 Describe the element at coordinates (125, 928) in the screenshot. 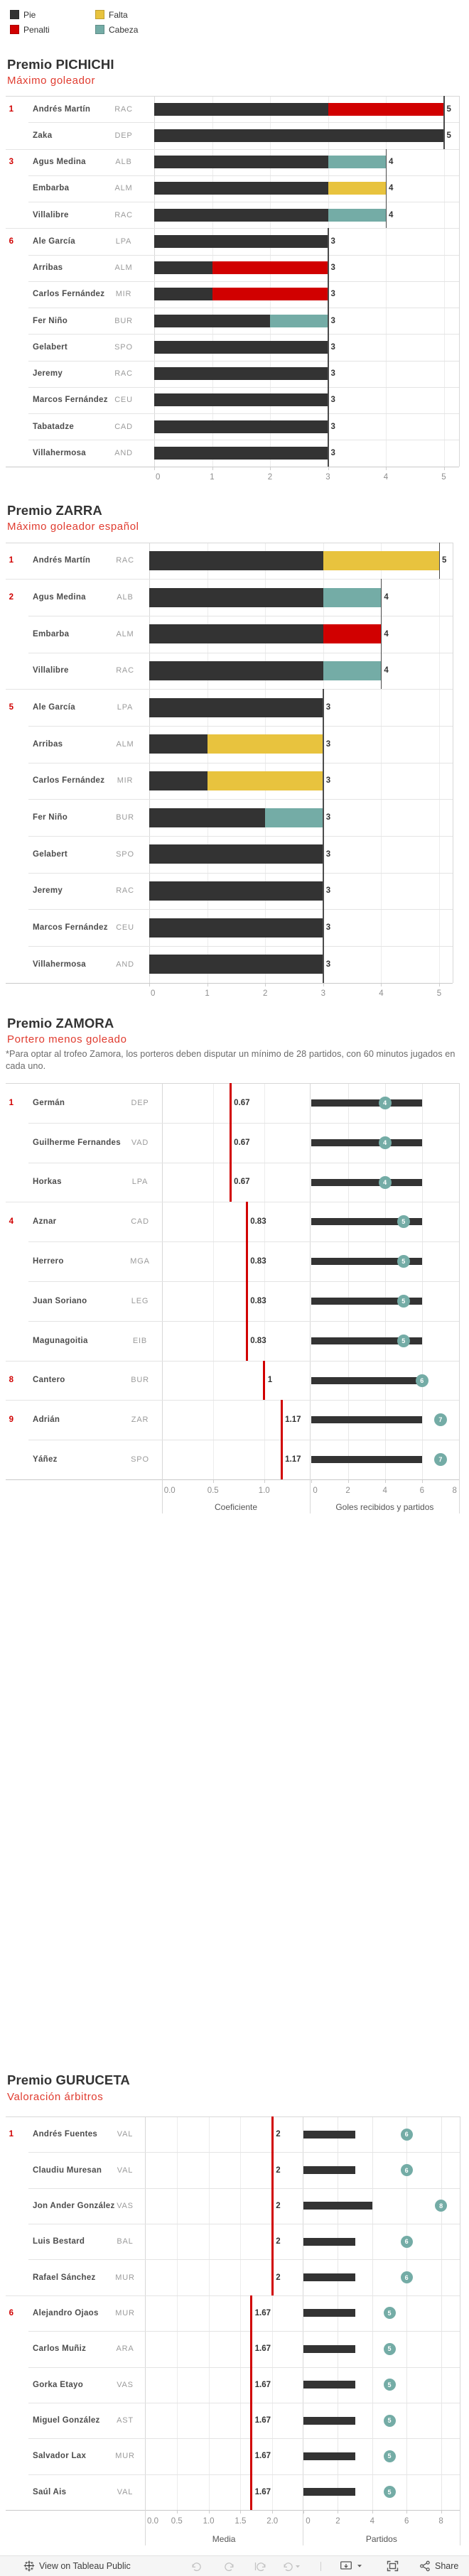

I see `row-team-code: CEU` at that location.